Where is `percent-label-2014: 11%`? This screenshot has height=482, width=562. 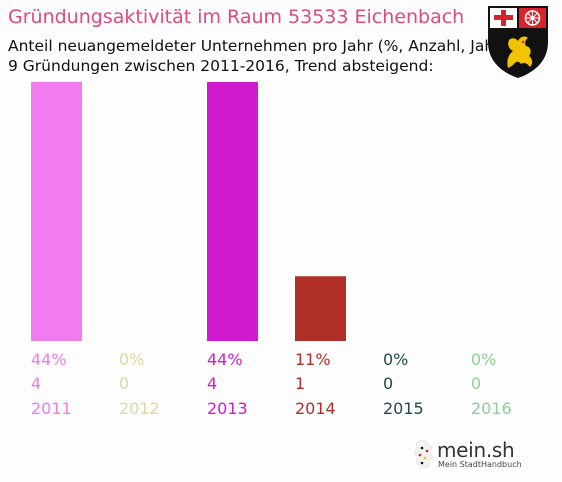 percent-label-2014: 11% is located at coordinates (313, 359).